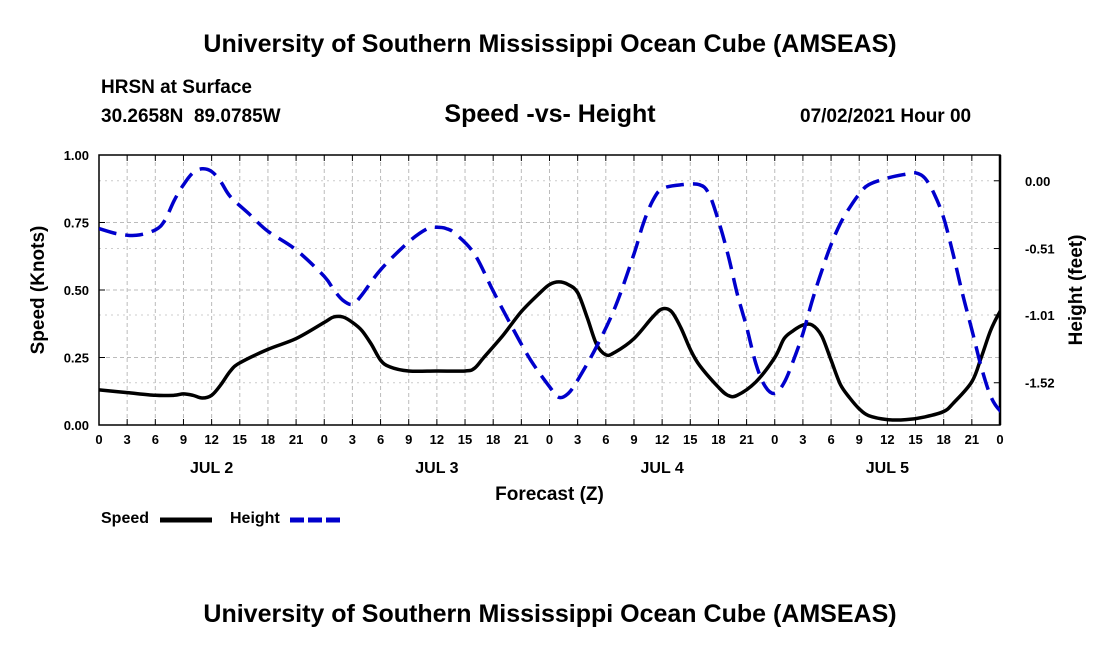  Describe the element at coordinates (186, 520) in the screenshot. I see `legend-speed-swatch` at that location.